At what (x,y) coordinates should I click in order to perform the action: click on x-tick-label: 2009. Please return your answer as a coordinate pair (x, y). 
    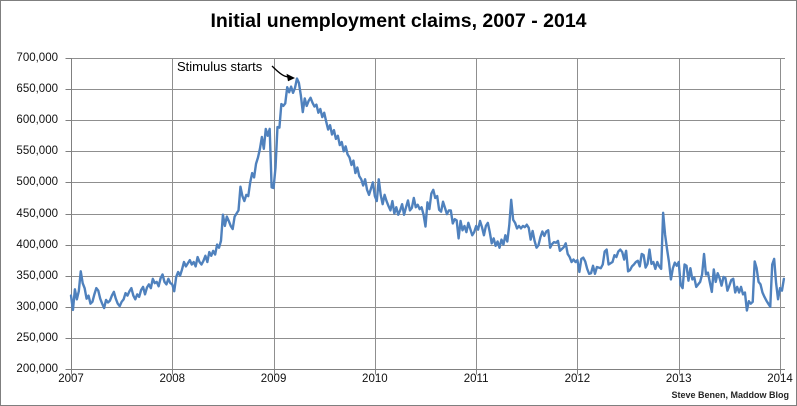
    Looking at the image, I should click on (273, 379).